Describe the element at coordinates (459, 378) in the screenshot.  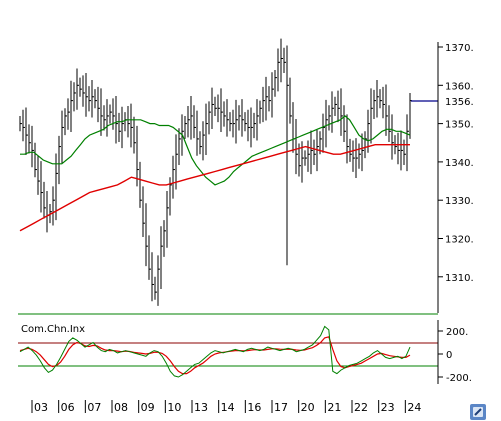
I see `indicator-tick-label: -200.` at that location.